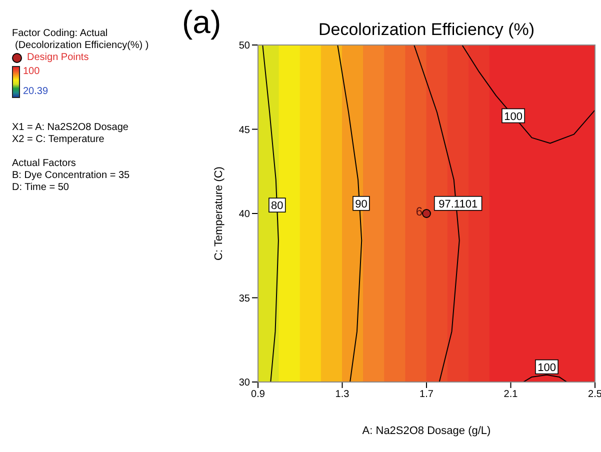 The image size is (601, 452). I want to click on annotation: 97.1101, so click(458, 204).